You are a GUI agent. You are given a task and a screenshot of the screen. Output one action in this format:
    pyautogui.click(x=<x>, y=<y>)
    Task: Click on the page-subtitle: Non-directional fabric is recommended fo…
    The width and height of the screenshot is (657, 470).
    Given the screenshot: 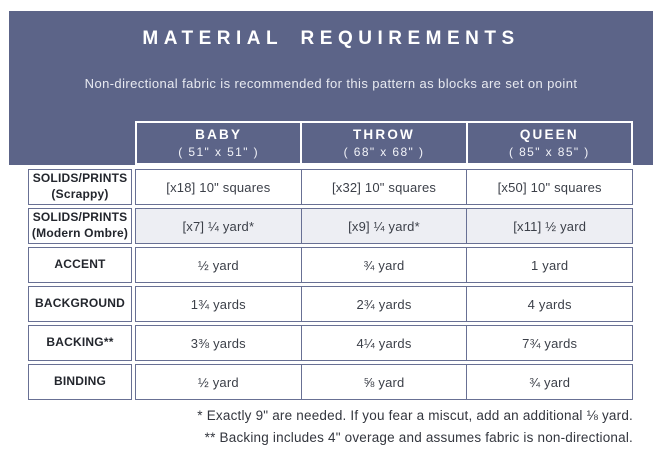 What is the action you would take?
    pyautogui.click(x=331, y=83)
    